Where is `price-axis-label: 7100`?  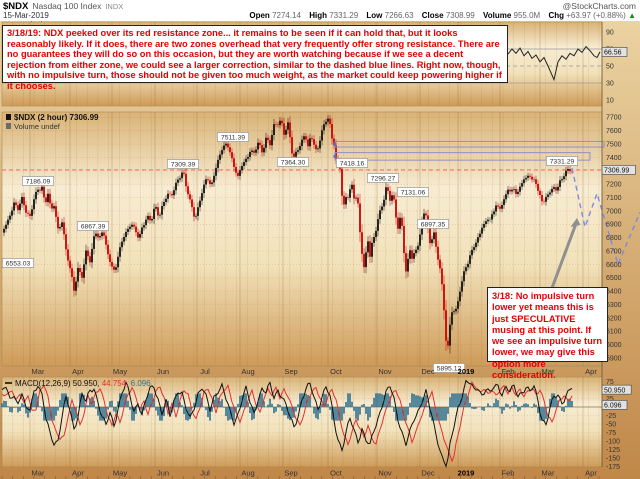 price-axis-label: 7100 is located at coordinates (614, 198).